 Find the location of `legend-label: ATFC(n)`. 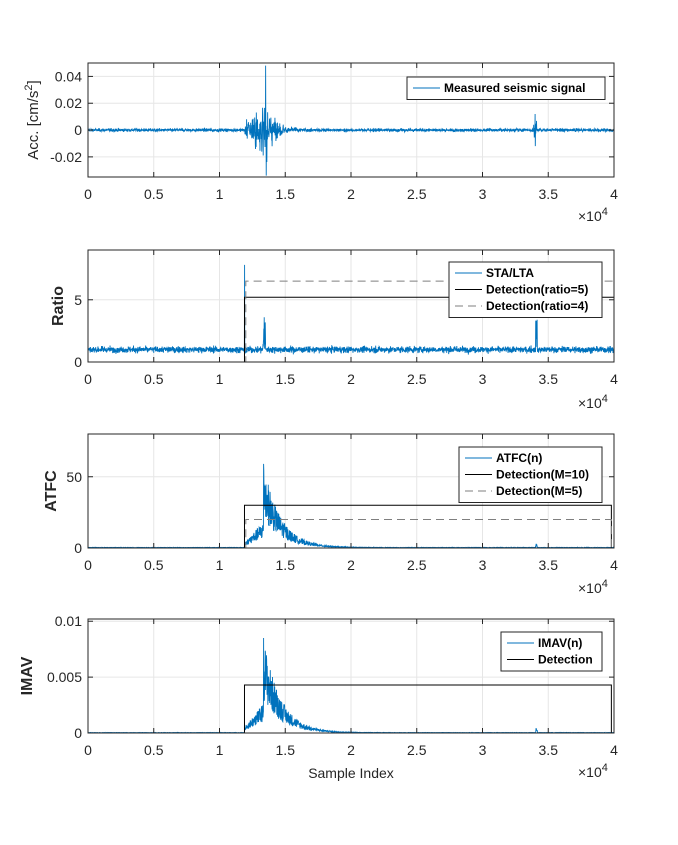

legend-label: ATFC(n) is located at coordinates (519, 458).